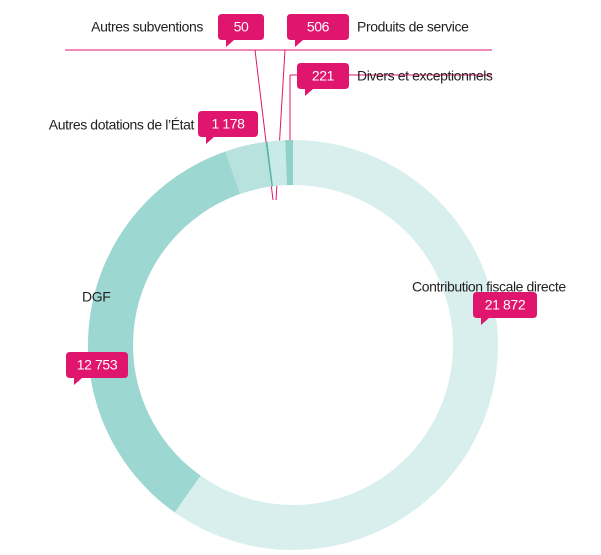 This screenshot has width=601, height=555. What do you see at coordinates (425, 76) in the screenshot?
I see `category-label: Divers et exceptionnels` at bounding box center [425, 76].